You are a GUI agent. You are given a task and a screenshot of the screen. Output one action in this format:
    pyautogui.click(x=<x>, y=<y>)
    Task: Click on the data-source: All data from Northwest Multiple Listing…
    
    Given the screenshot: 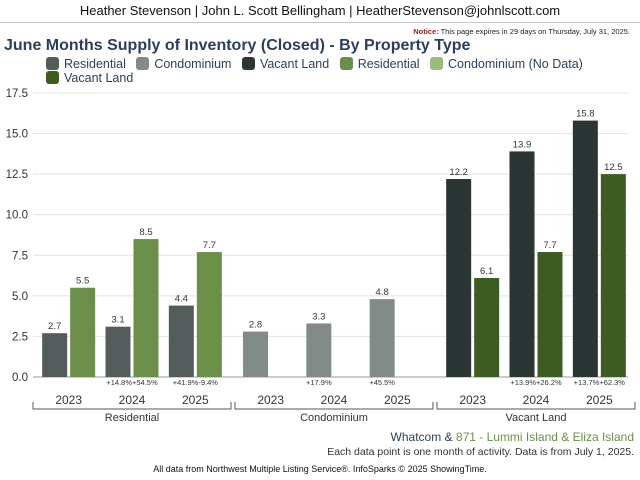 What is the action you would take?
    pyautogui.click(x=320, y=469)
    